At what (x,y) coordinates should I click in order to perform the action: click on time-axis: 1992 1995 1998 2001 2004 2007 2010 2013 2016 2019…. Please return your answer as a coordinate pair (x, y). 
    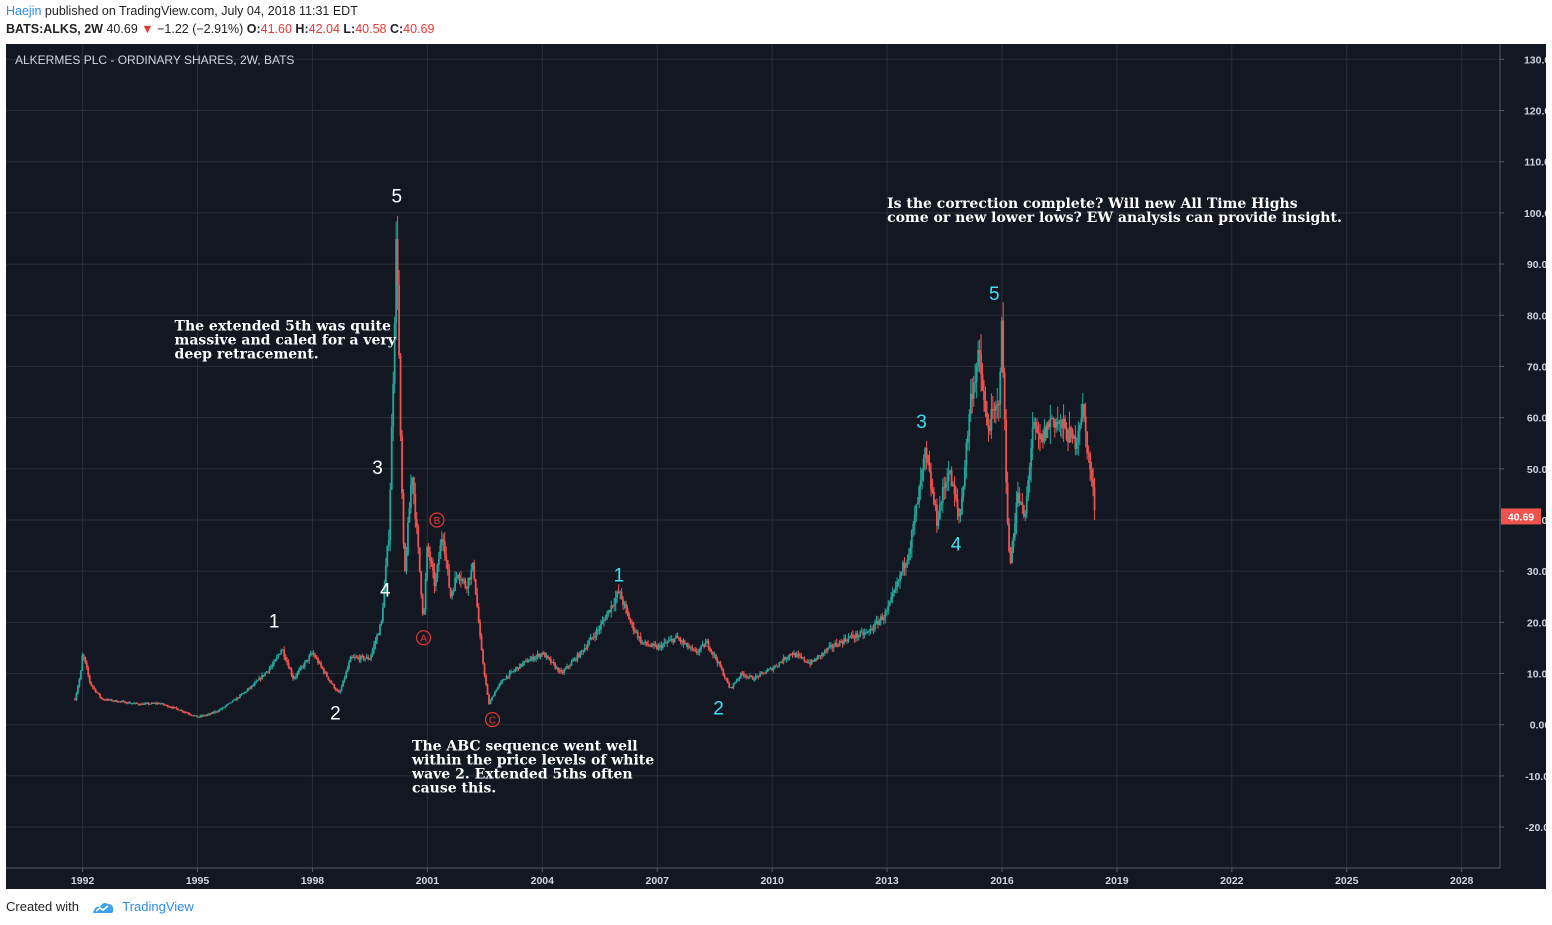
    Looking at the image, I should click on (772, 877).